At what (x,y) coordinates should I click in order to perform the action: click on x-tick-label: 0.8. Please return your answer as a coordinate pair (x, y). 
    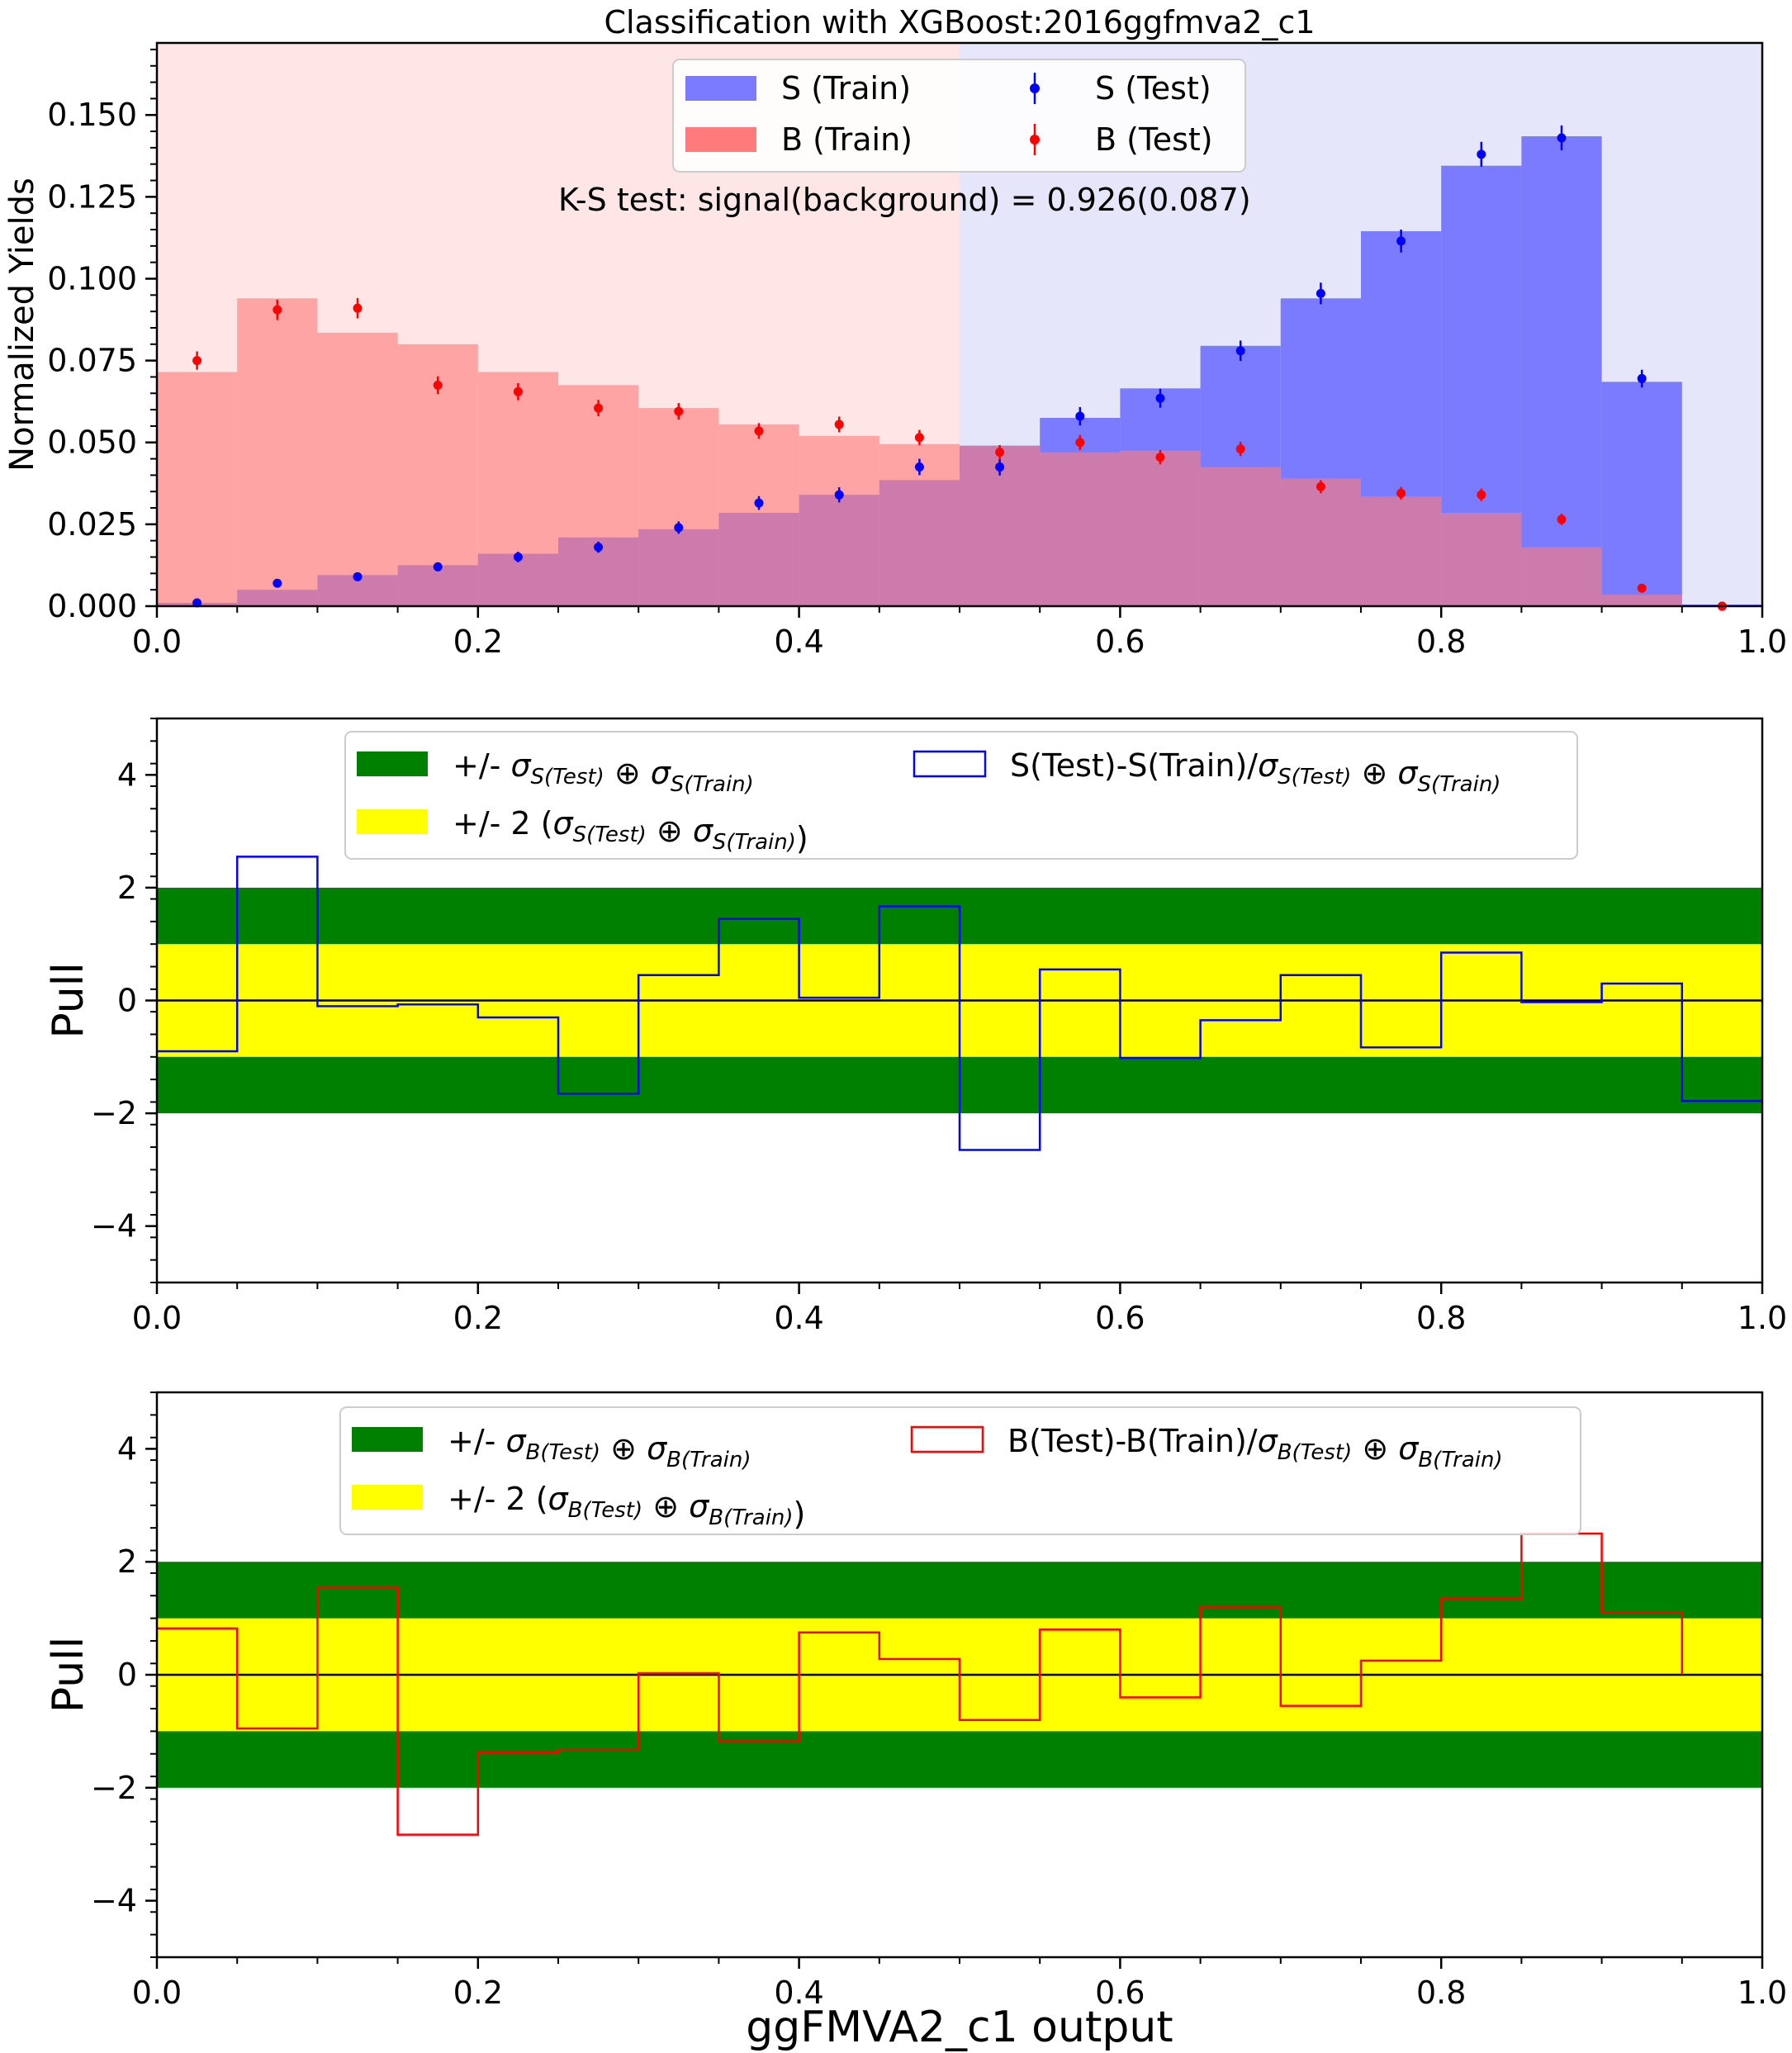
    Looking at the image, I should click on (1441, 1318).